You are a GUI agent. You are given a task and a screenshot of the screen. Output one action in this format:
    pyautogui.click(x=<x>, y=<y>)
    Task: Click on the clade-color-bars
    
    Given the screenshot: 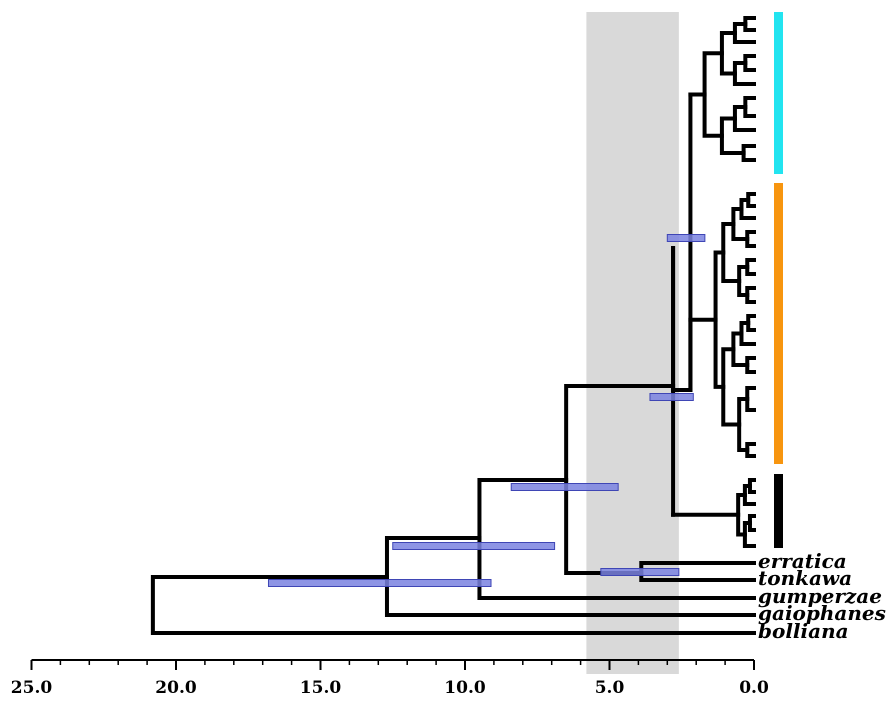 What is the action you would take?
    pyautogui.click(x=778, y=280)
    